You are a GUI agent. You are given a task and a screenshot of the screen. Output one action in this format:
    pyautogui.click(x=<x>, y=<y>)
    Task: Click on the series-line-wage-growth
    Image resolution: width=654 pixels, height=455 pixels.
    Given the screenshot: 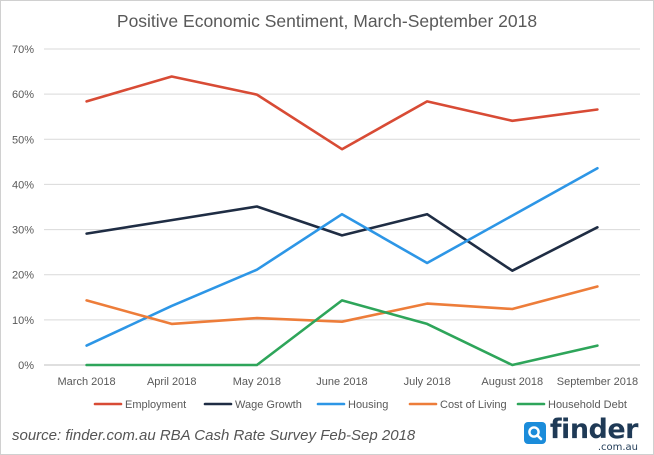 What is the action you would take?
    pyautogui.click(x=342, y=239)
    